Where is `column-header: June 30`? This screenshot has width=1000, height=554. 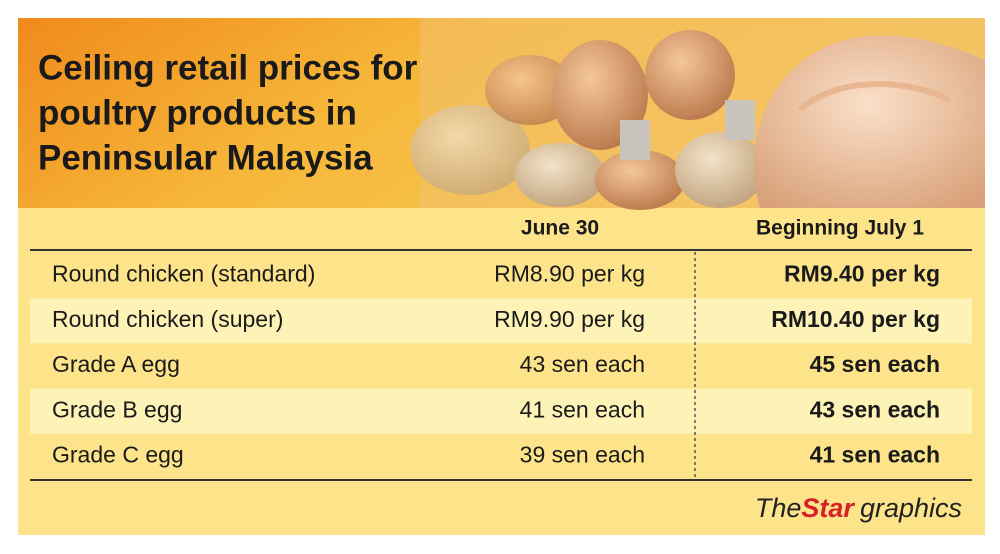 column-header: June 30 is located at coordinates (560, 228).